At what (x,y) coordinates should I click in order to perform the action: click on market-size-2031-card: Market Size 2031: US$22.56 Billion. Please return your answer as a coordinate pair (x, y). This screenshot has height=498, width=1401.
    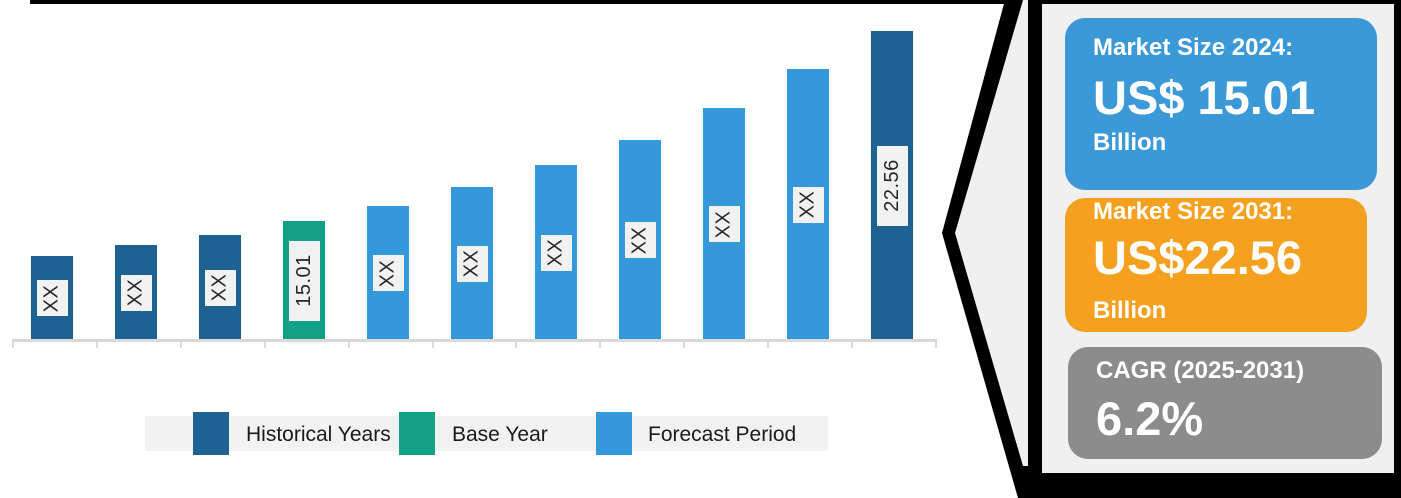
    Looking at the image, I should click on (1216, 265).